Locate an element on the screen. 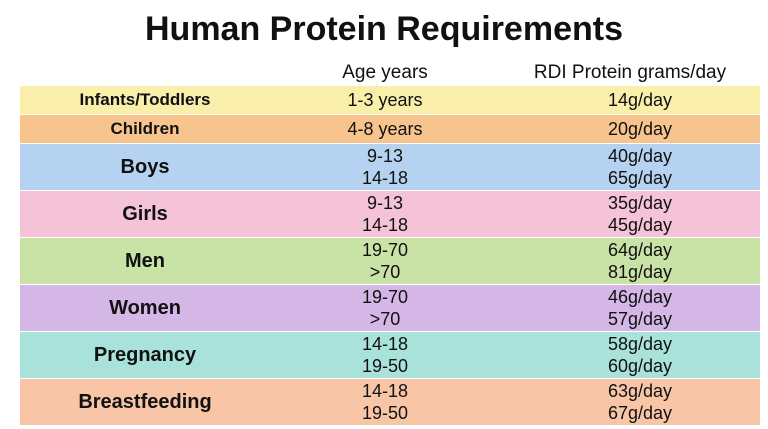 The image size is (768, 429). row-group-label: Boys is located at coordinates (145, 166).